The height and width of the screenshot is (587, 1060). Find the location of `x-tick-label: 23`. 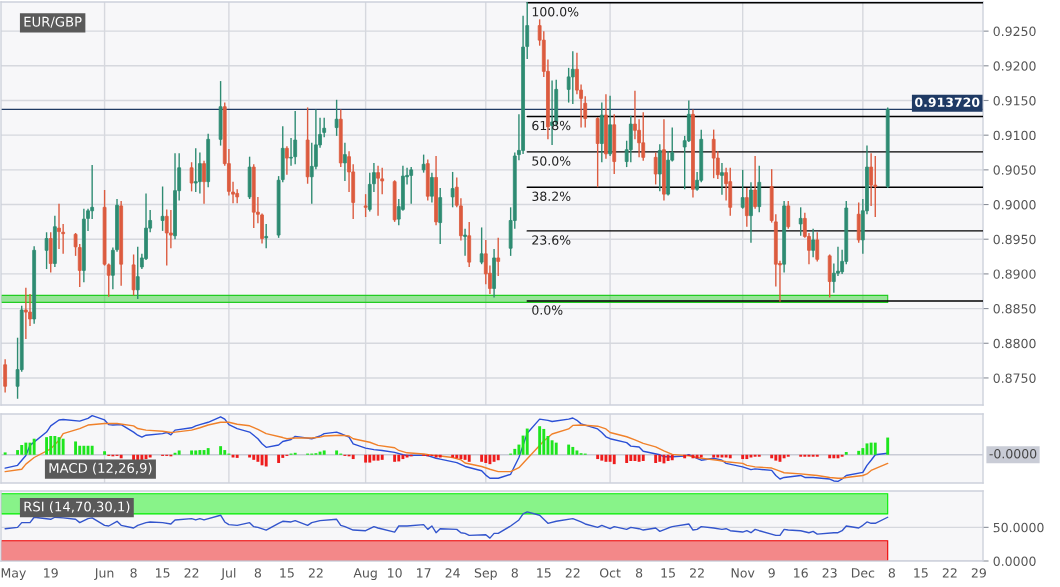

x-tick-label: 23 is located at coordinates (829, 573).